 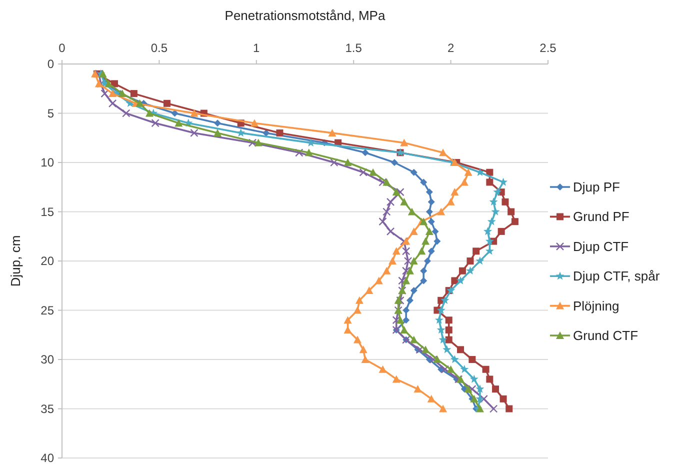 What do you see at coordinates (256, 48) in the screenshot?
I see `x-tick-label: 1` at bounding box center [256, 48].